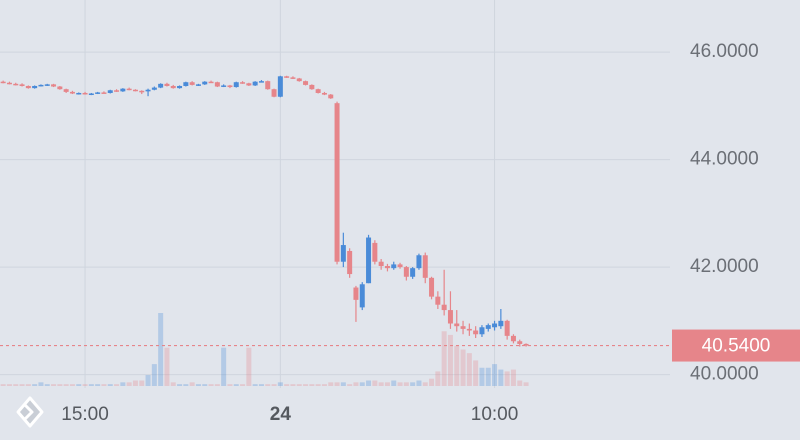  I want to click on last-price-box, so click(736, 345).